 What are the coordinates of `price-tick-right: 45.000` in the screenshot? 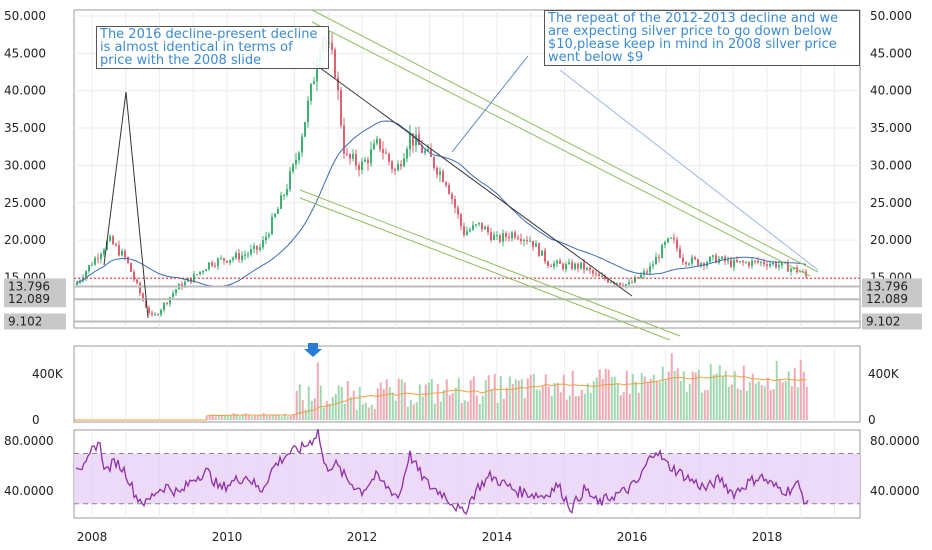 It's located at (891, 53).